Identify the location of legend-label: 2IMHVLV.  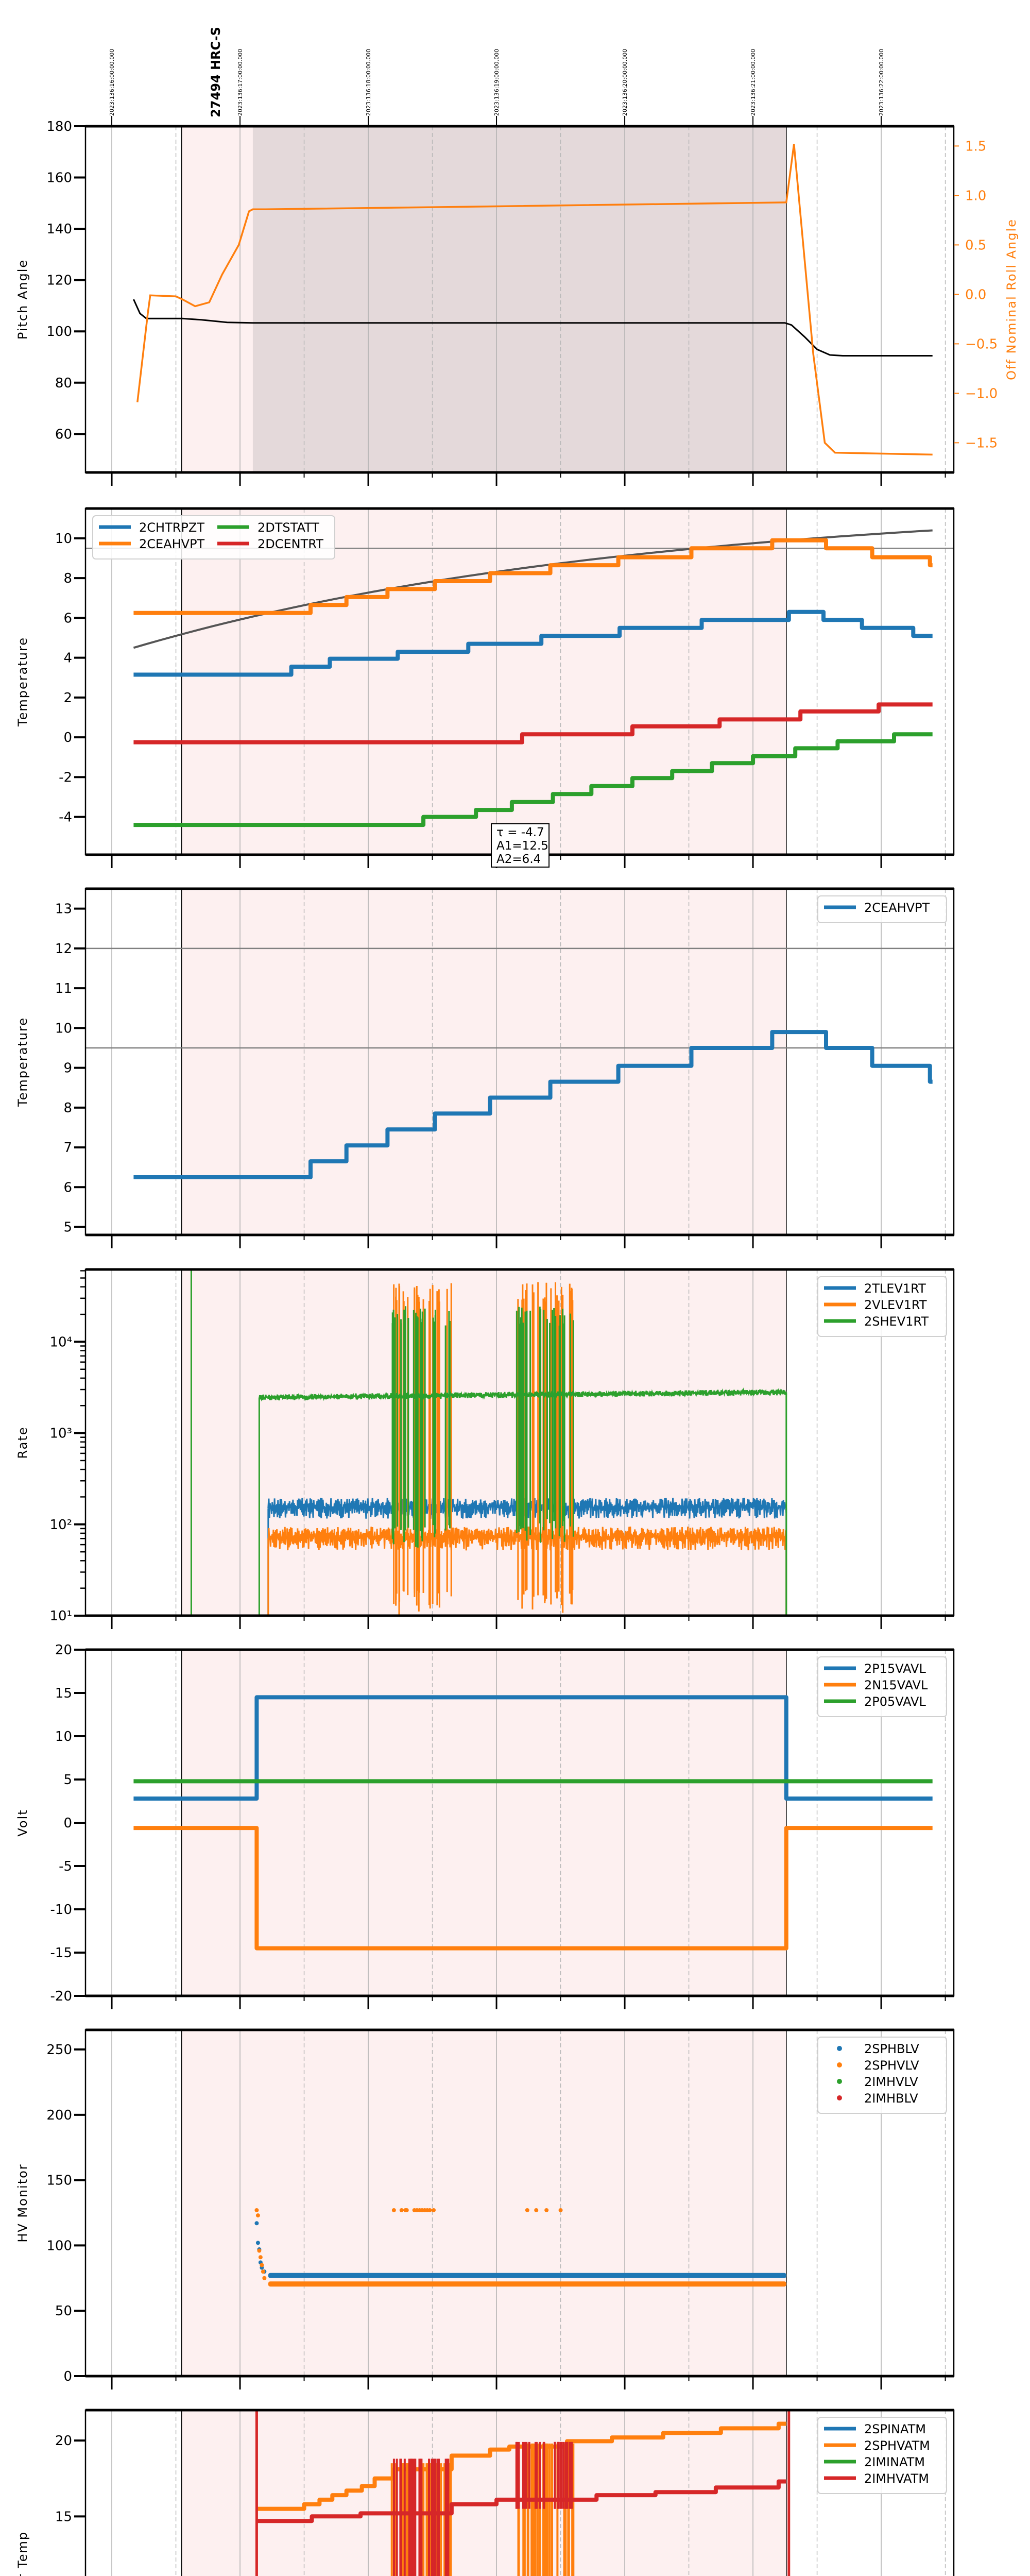
(891, 2082).